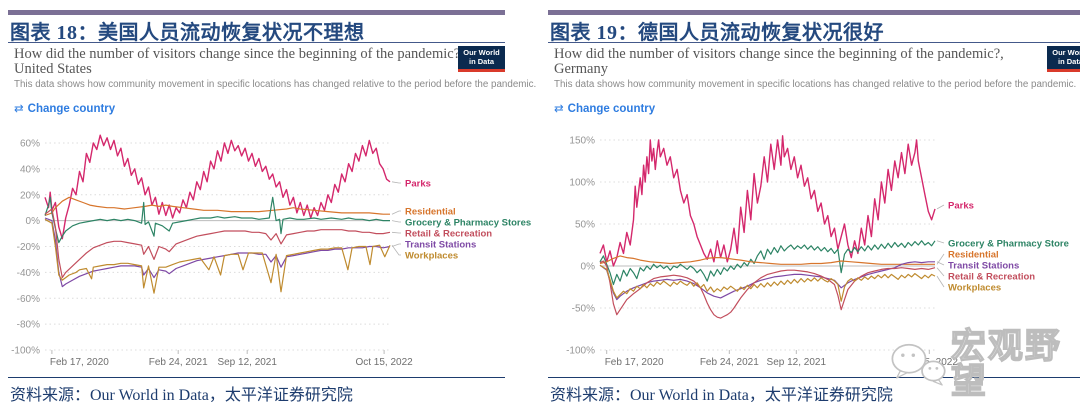 This screenshot has width=1080, height=409. What do you see at coordinates (30, 144) in the screenshot?
I see `svg-text: 60%` at bounding box center [30, 144].